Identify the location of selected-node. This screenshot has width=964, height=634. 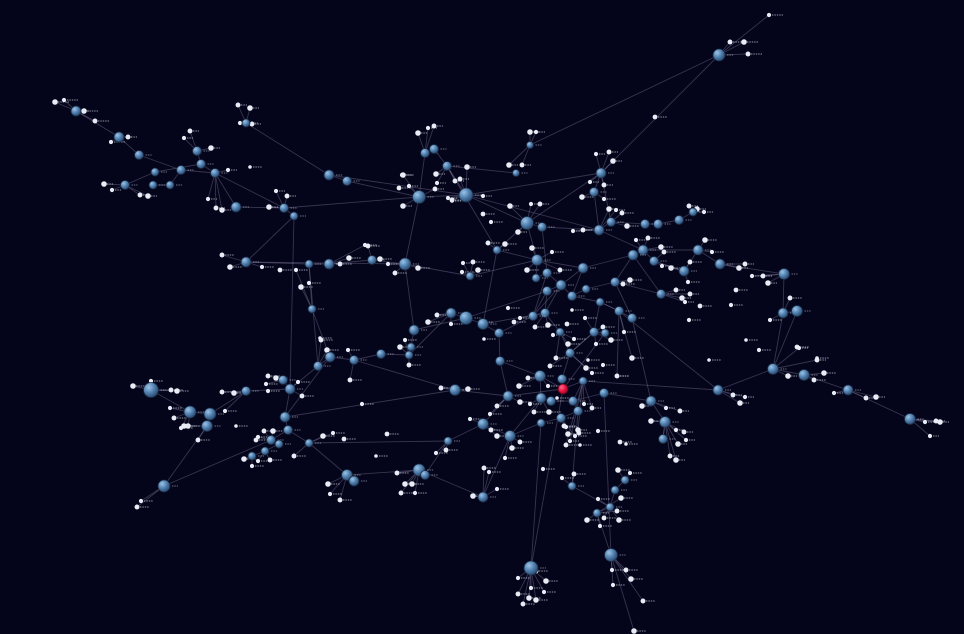
(563, 389).